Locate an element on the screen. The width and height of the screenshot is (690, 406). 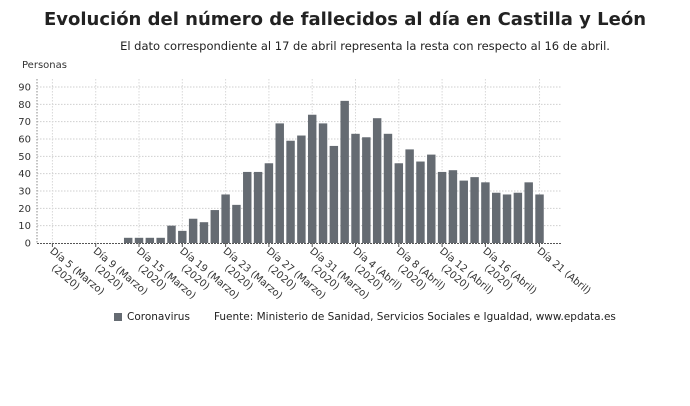
y-tick-label: 40 is located at coordinates (24, 174).